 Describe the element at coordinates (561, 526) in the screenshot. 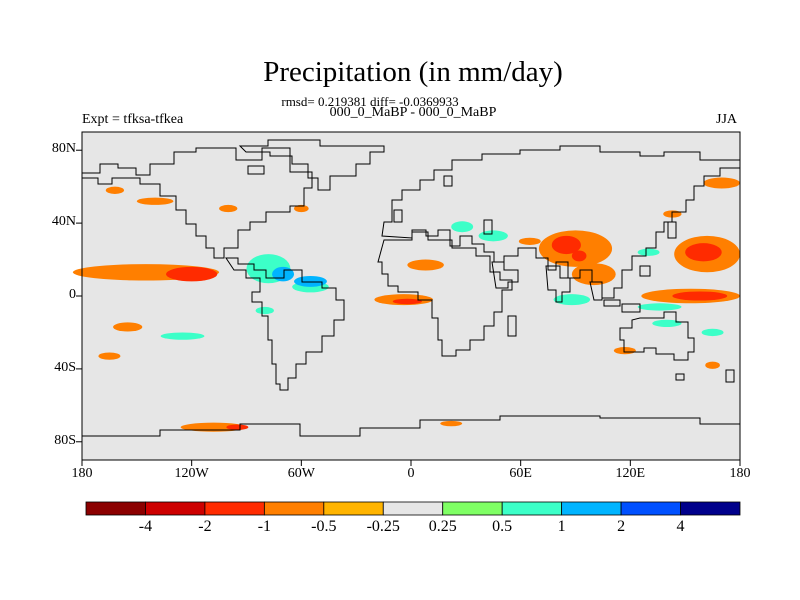

I see `colorbar-label: 1` at that location.